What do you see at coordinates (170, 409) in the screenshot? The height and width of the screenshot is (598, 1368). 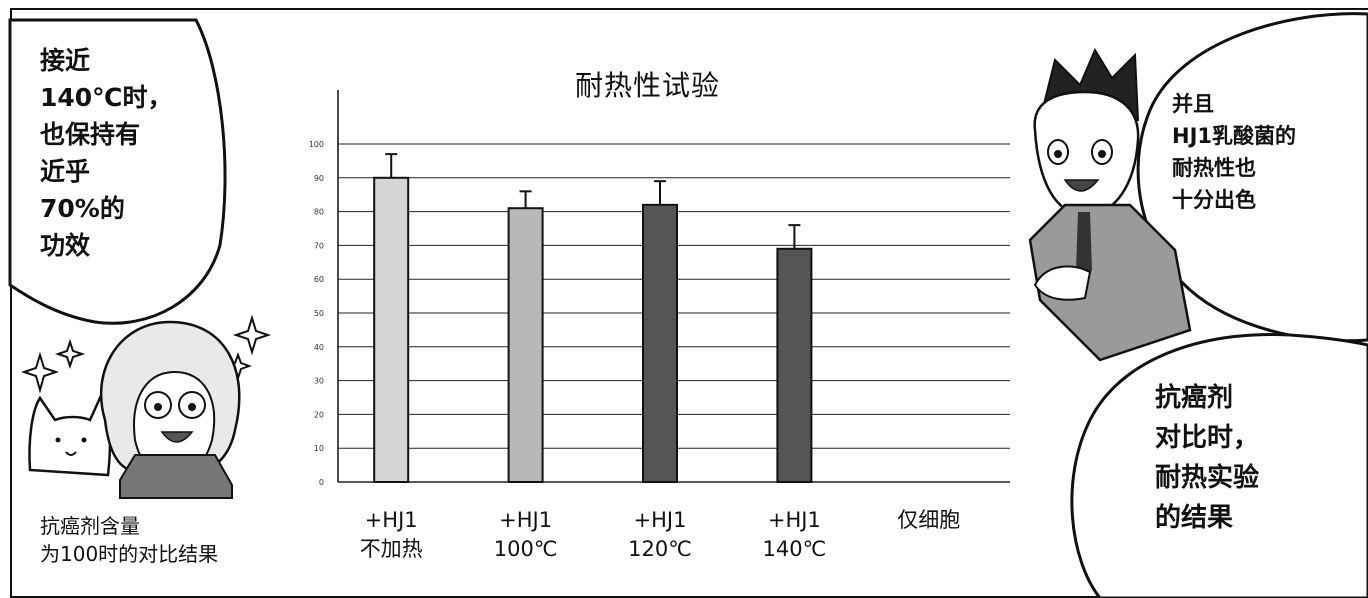 I see `girl-illustration` at bounding box center [170, 409].